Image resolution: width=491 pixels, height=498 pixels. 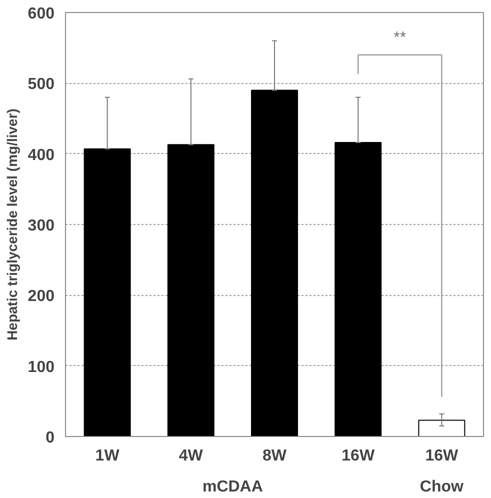 I want to click on y-tick-label: 500, so click(x=41, y=85).